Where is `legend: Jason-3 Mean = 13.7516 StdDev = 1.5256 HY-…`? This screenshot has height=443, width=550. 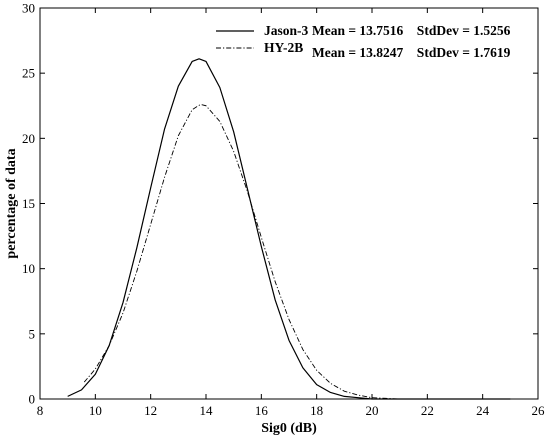 legend: Jason-3 Mean = 13.7516 StdDev = 1.5256 HY-… is located at coordinates (363, 41).